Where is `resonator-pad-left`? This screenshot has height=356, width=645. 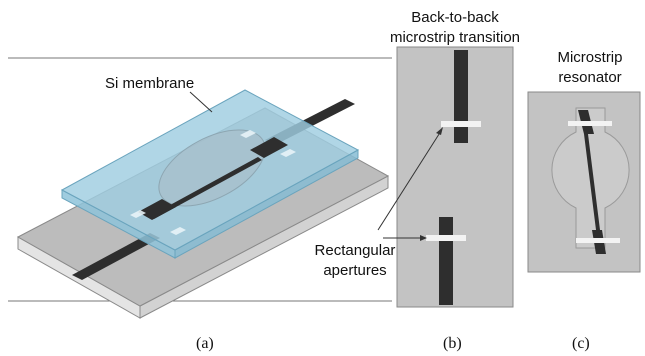
resonator-pad-left is located at coordinates (157, 209).